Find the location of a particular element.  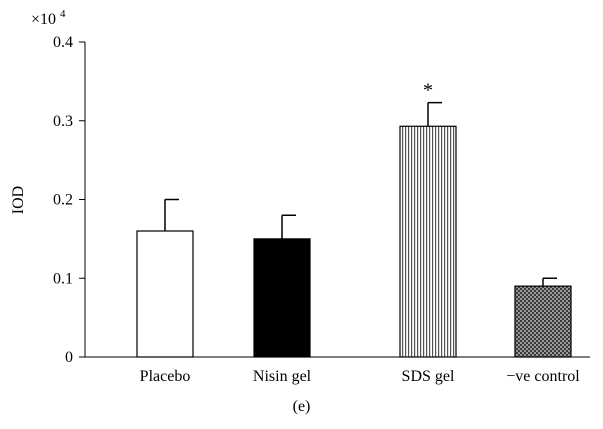

y-tick-label: 0.3 is located at coordinates (63, 121).